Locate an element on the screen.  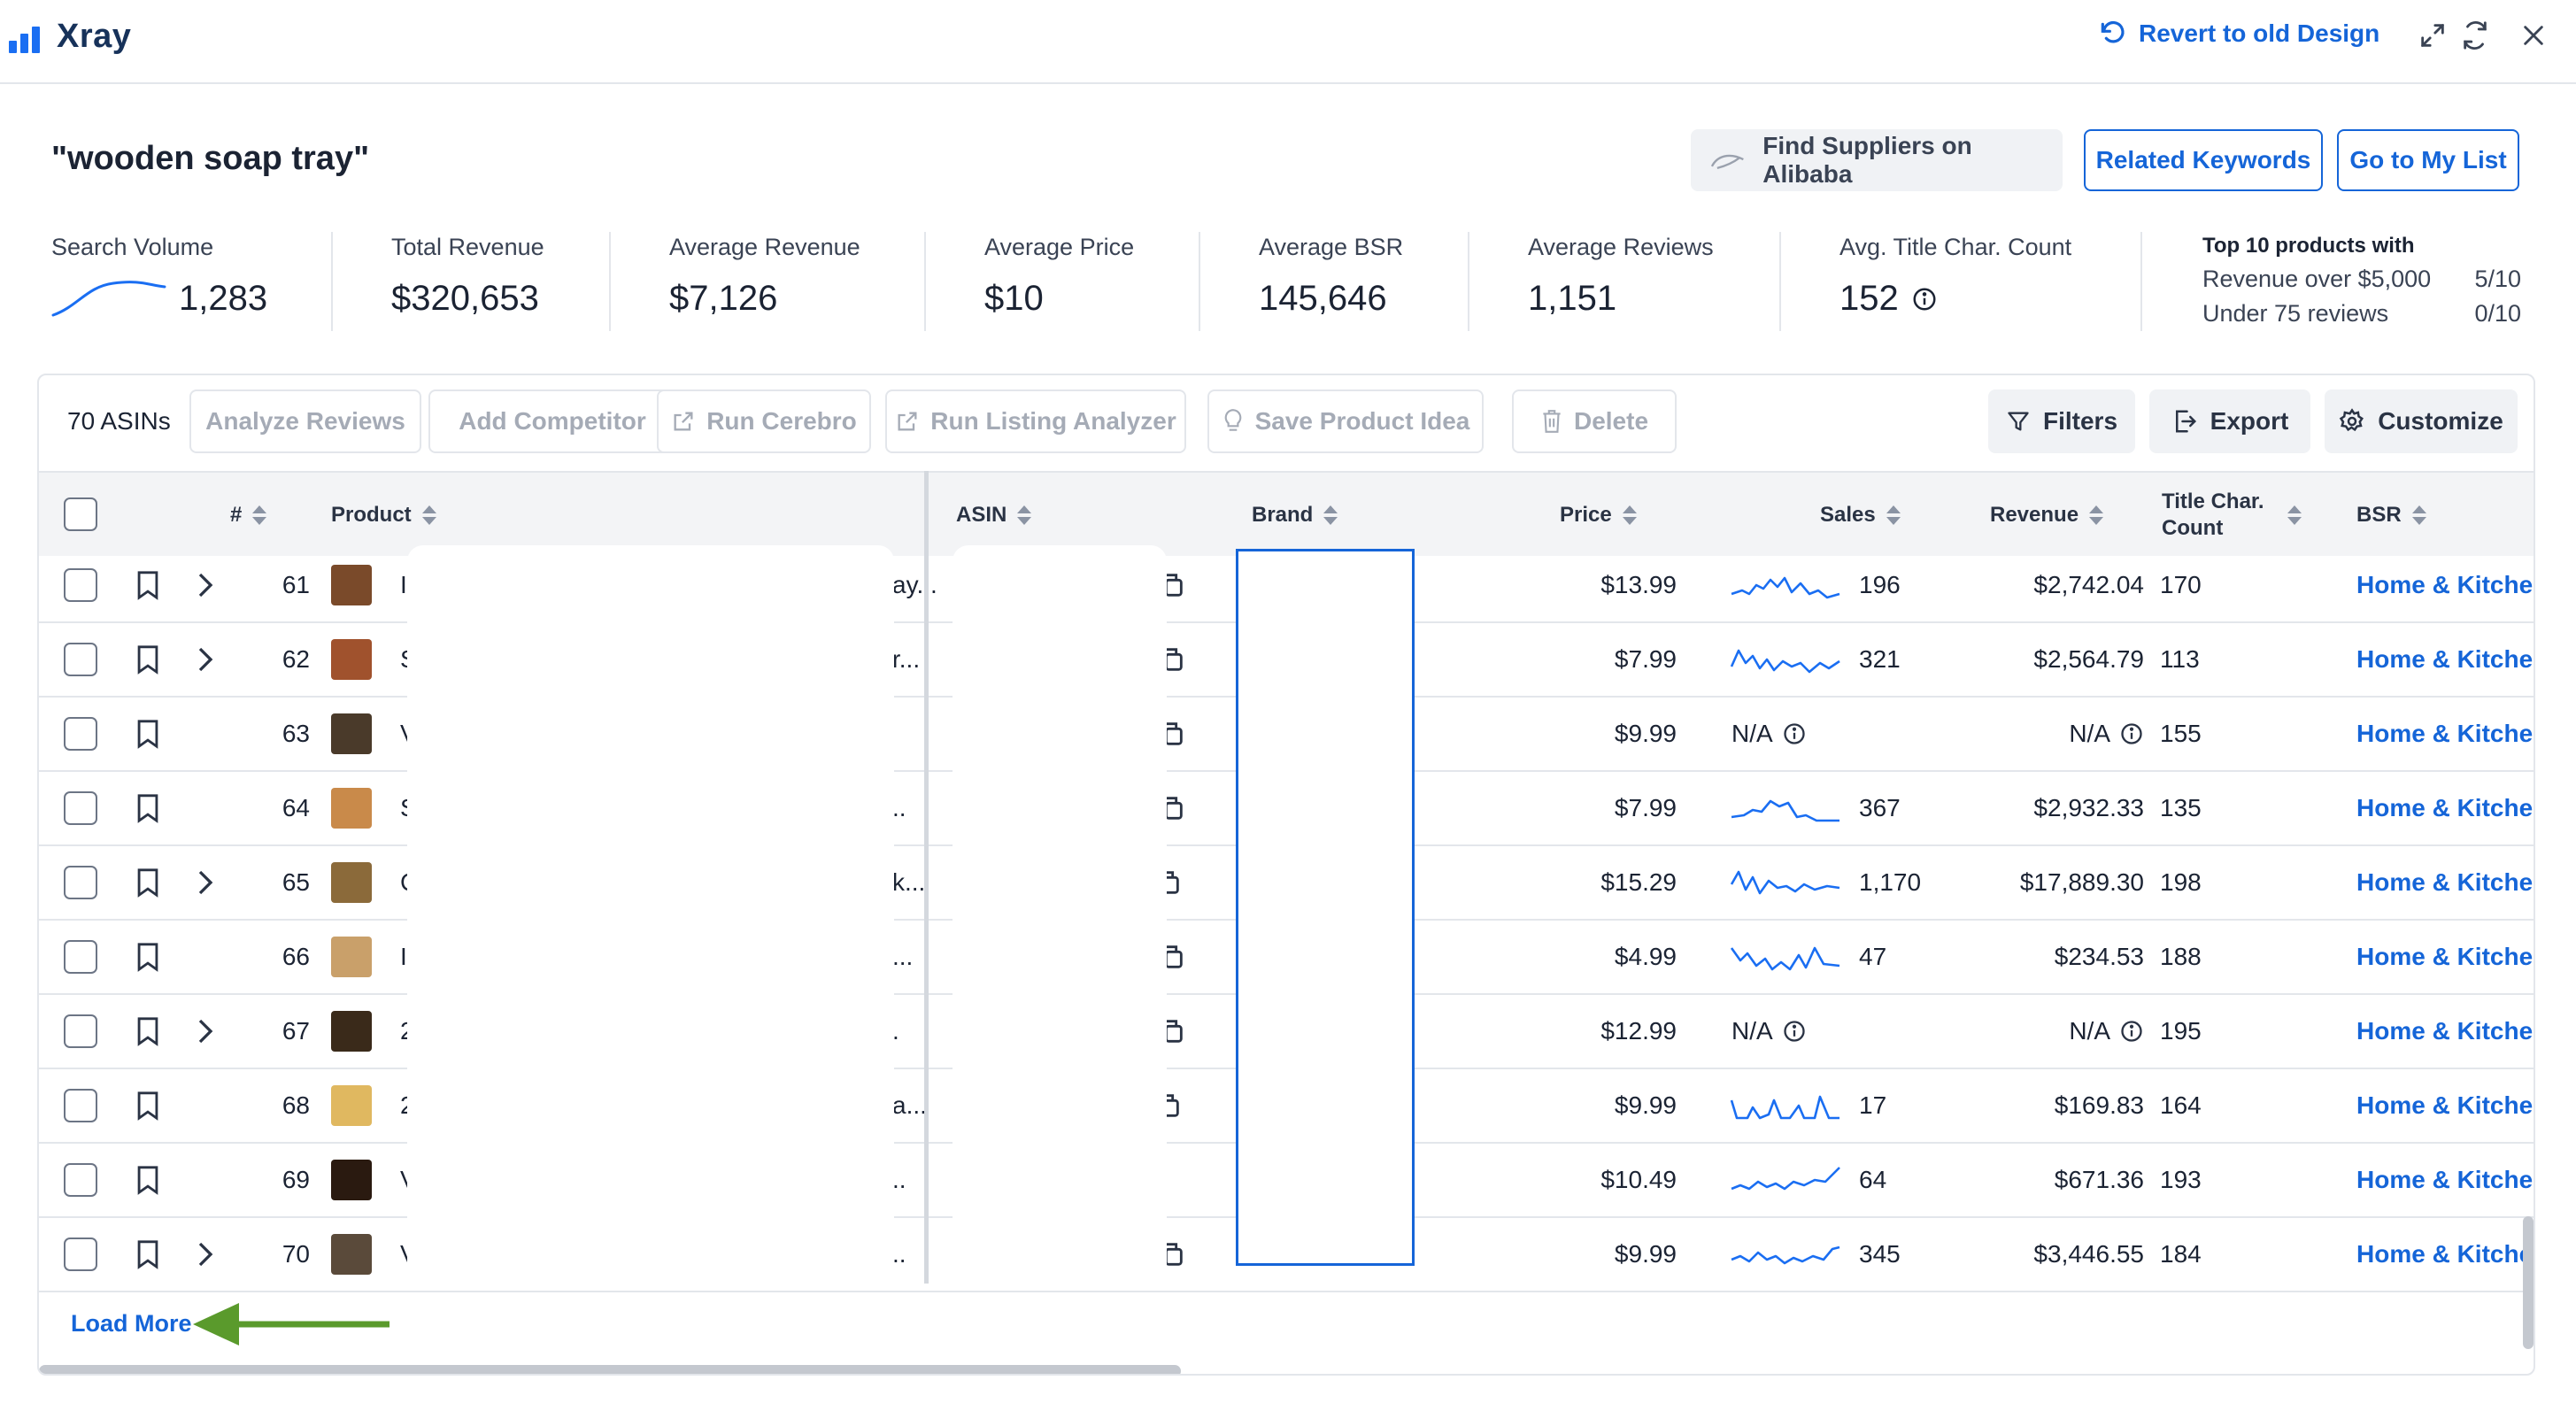
sales-value: 367 is located at coordinates (1880, 807).